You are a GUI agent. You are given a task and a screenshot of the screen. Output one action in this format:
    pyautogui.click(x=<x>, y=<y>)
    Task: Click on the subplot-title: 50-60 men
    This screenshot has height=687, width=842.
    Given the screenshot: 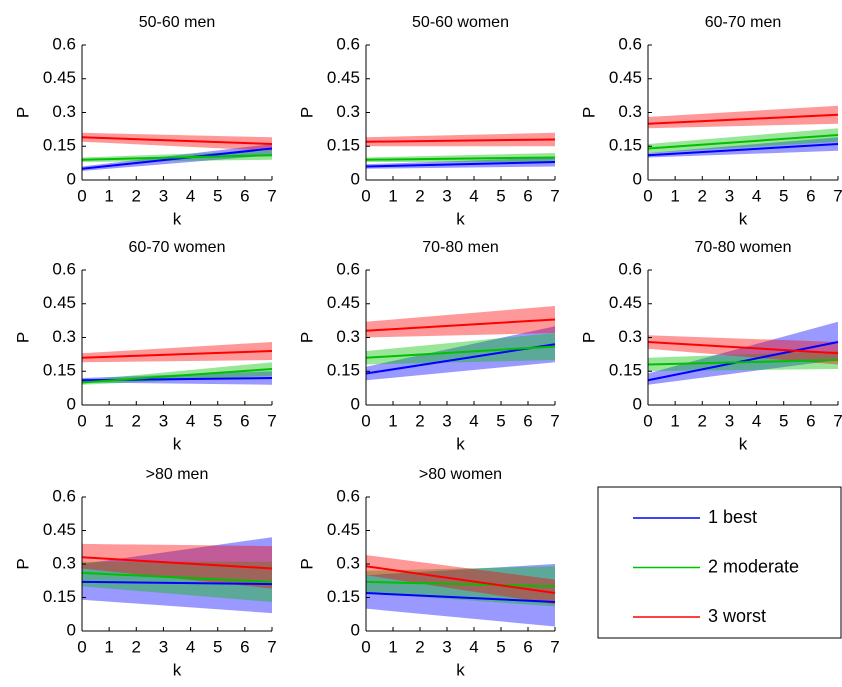 What is the action you would take?
    pyautogui.click(x=177, y=22)
    